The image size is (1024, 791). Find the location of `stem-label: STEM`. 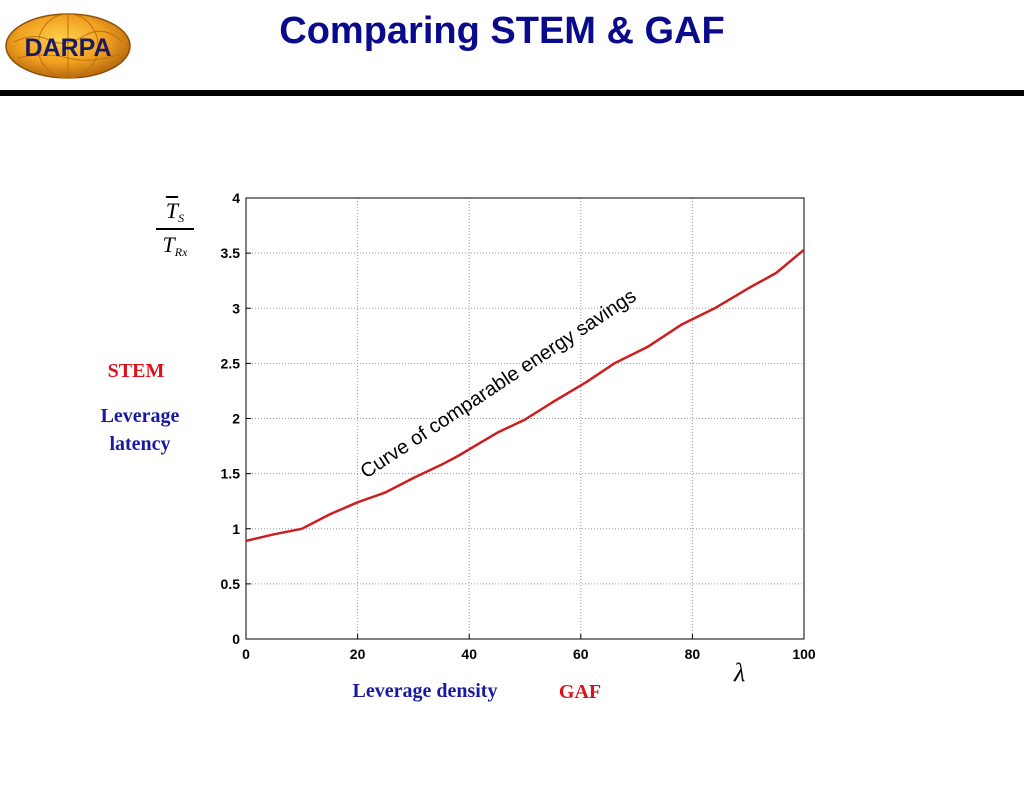

stem-label: STEM is located at coordinates (136, 371).